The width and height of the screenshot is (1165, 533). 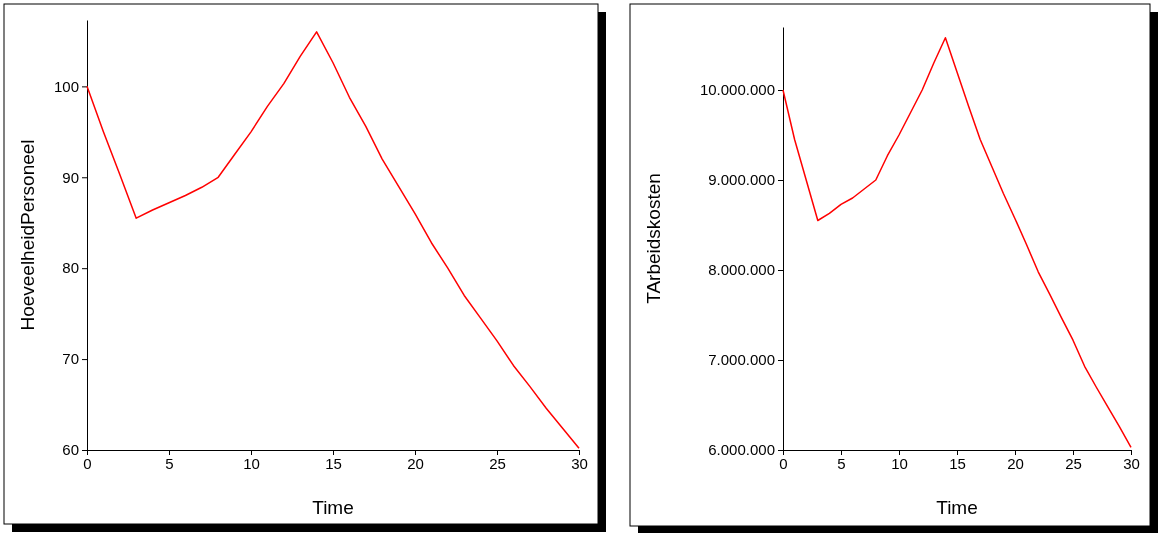 I want to click on y-tick-label: 70, so click(x=70, y=359).